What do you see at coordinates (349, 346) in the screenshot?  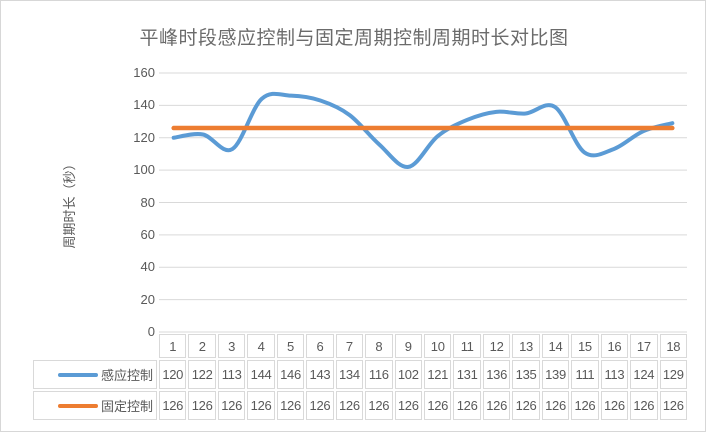 I see `category-cell: 7` at bounding box center [349, 346].